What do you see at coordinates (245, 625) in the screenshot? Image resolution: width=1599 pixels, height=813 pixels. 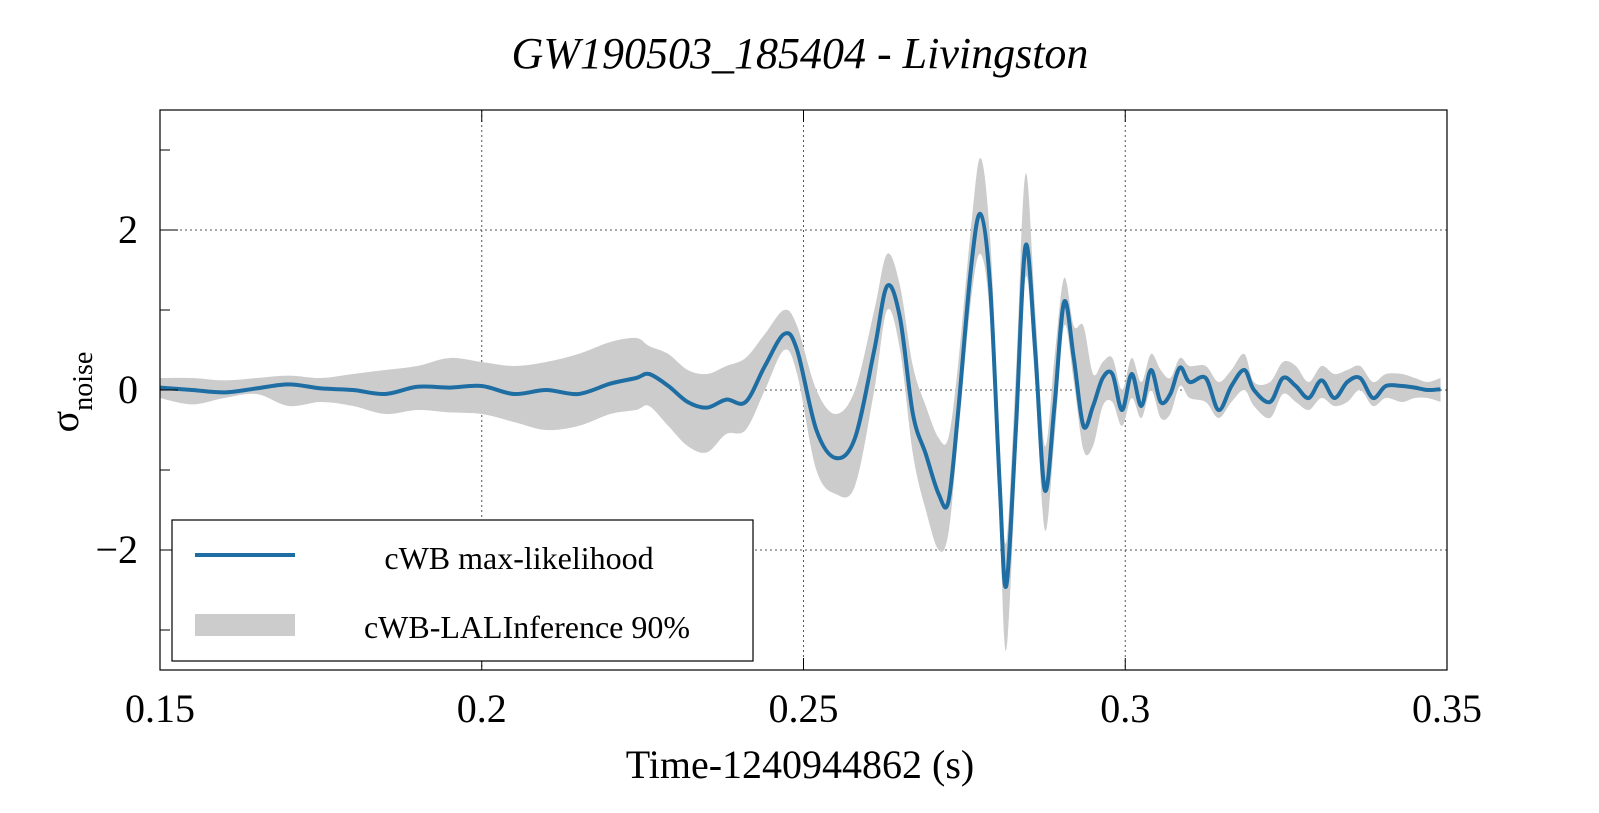 I see `legend-band-swatch` at bounding box center [245, 625].